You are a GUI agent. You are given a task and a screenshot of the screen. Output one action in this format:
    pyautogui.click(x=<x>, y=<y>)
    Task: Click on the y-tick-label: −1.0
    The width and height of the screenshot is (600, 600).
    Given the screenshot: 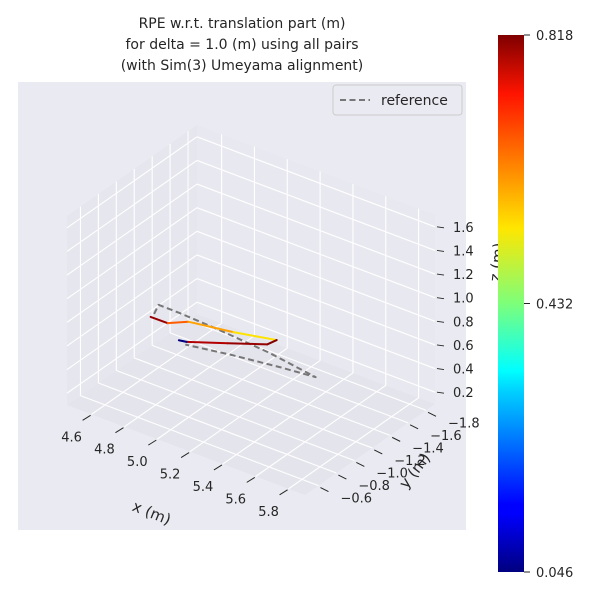 What is the action you would take?
    pyautogui.click(x=392, y=473)
    